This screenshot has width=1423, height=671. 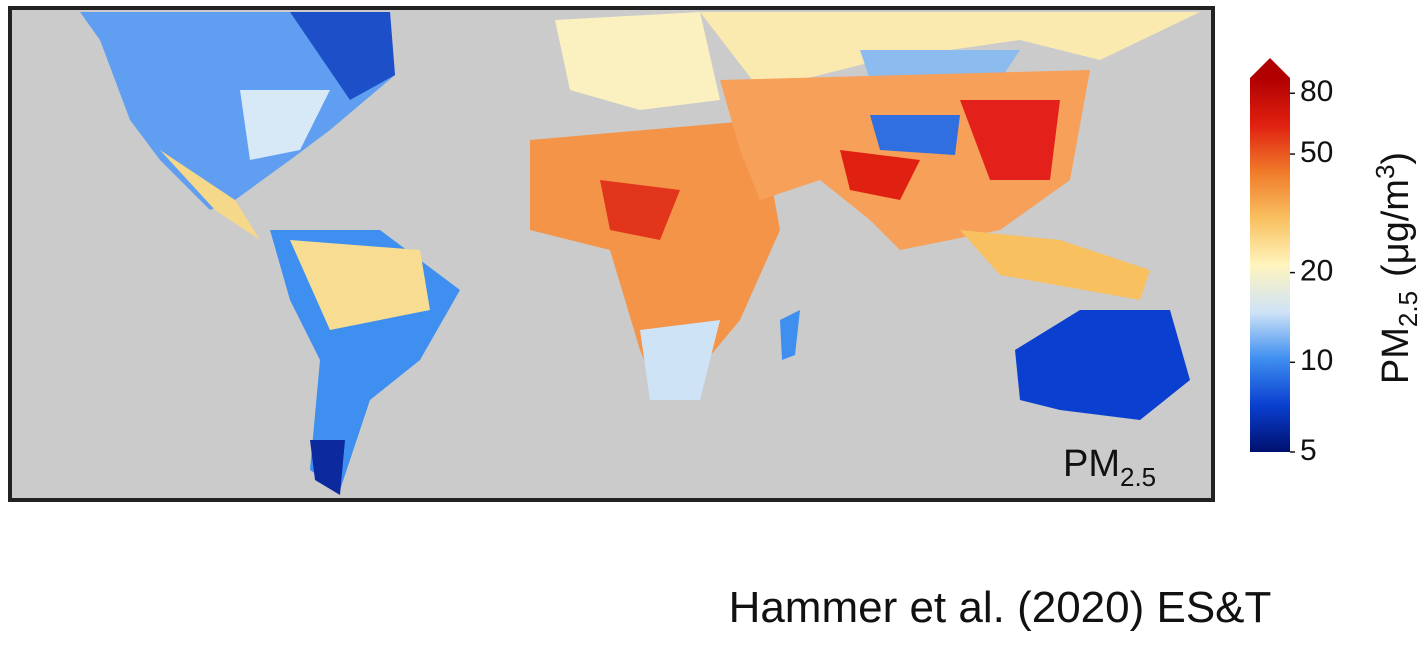 I want to click on southeast-asia, so click(x=1055, y=265).